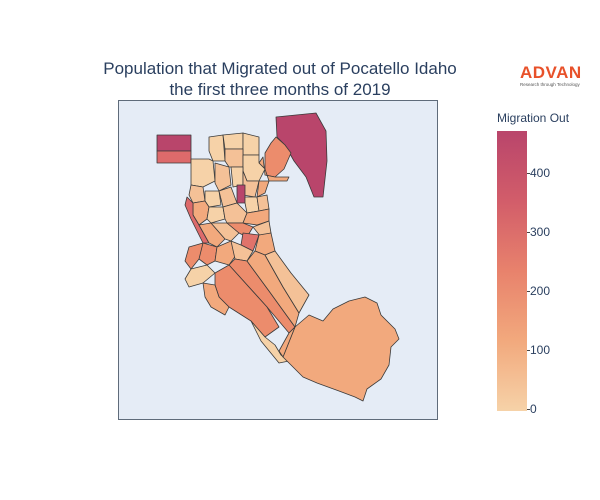 This screenshot has height=500, width=600. Describe the element at coordinates (538, 350) in the screenshot. I see `colorbar-tick: 100` at that location.